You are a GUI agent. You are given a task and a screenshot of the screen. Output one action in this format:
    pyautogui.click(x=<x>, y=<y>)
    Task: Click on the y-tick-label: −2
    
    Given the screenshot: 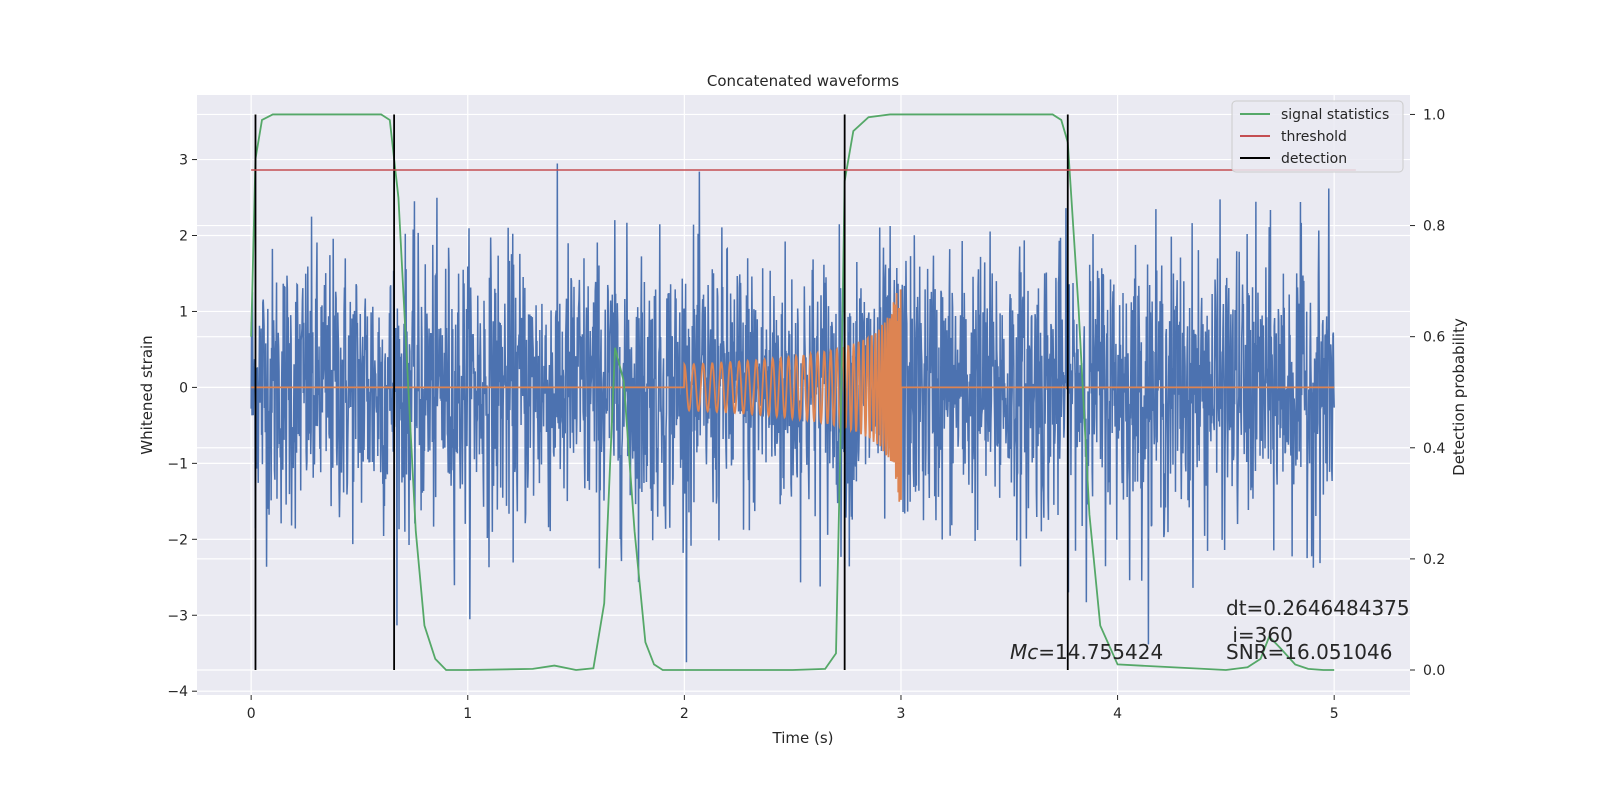 What is the action you would take?
    pyautogui.click(x=177, y=540)
    